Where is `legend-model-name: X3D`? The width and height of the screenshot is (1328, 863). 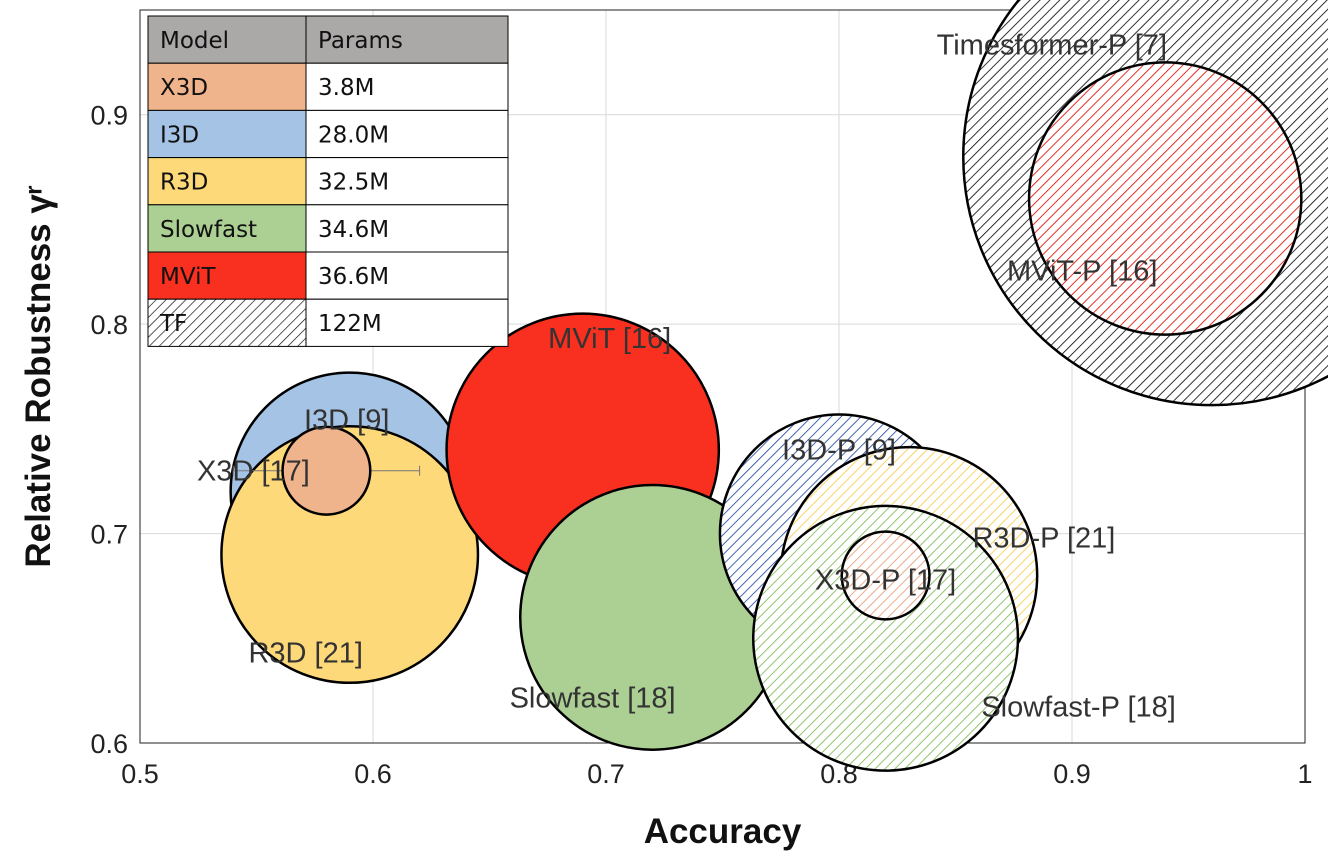 legend-model-name: X3D is located at coordinates (184, 88).